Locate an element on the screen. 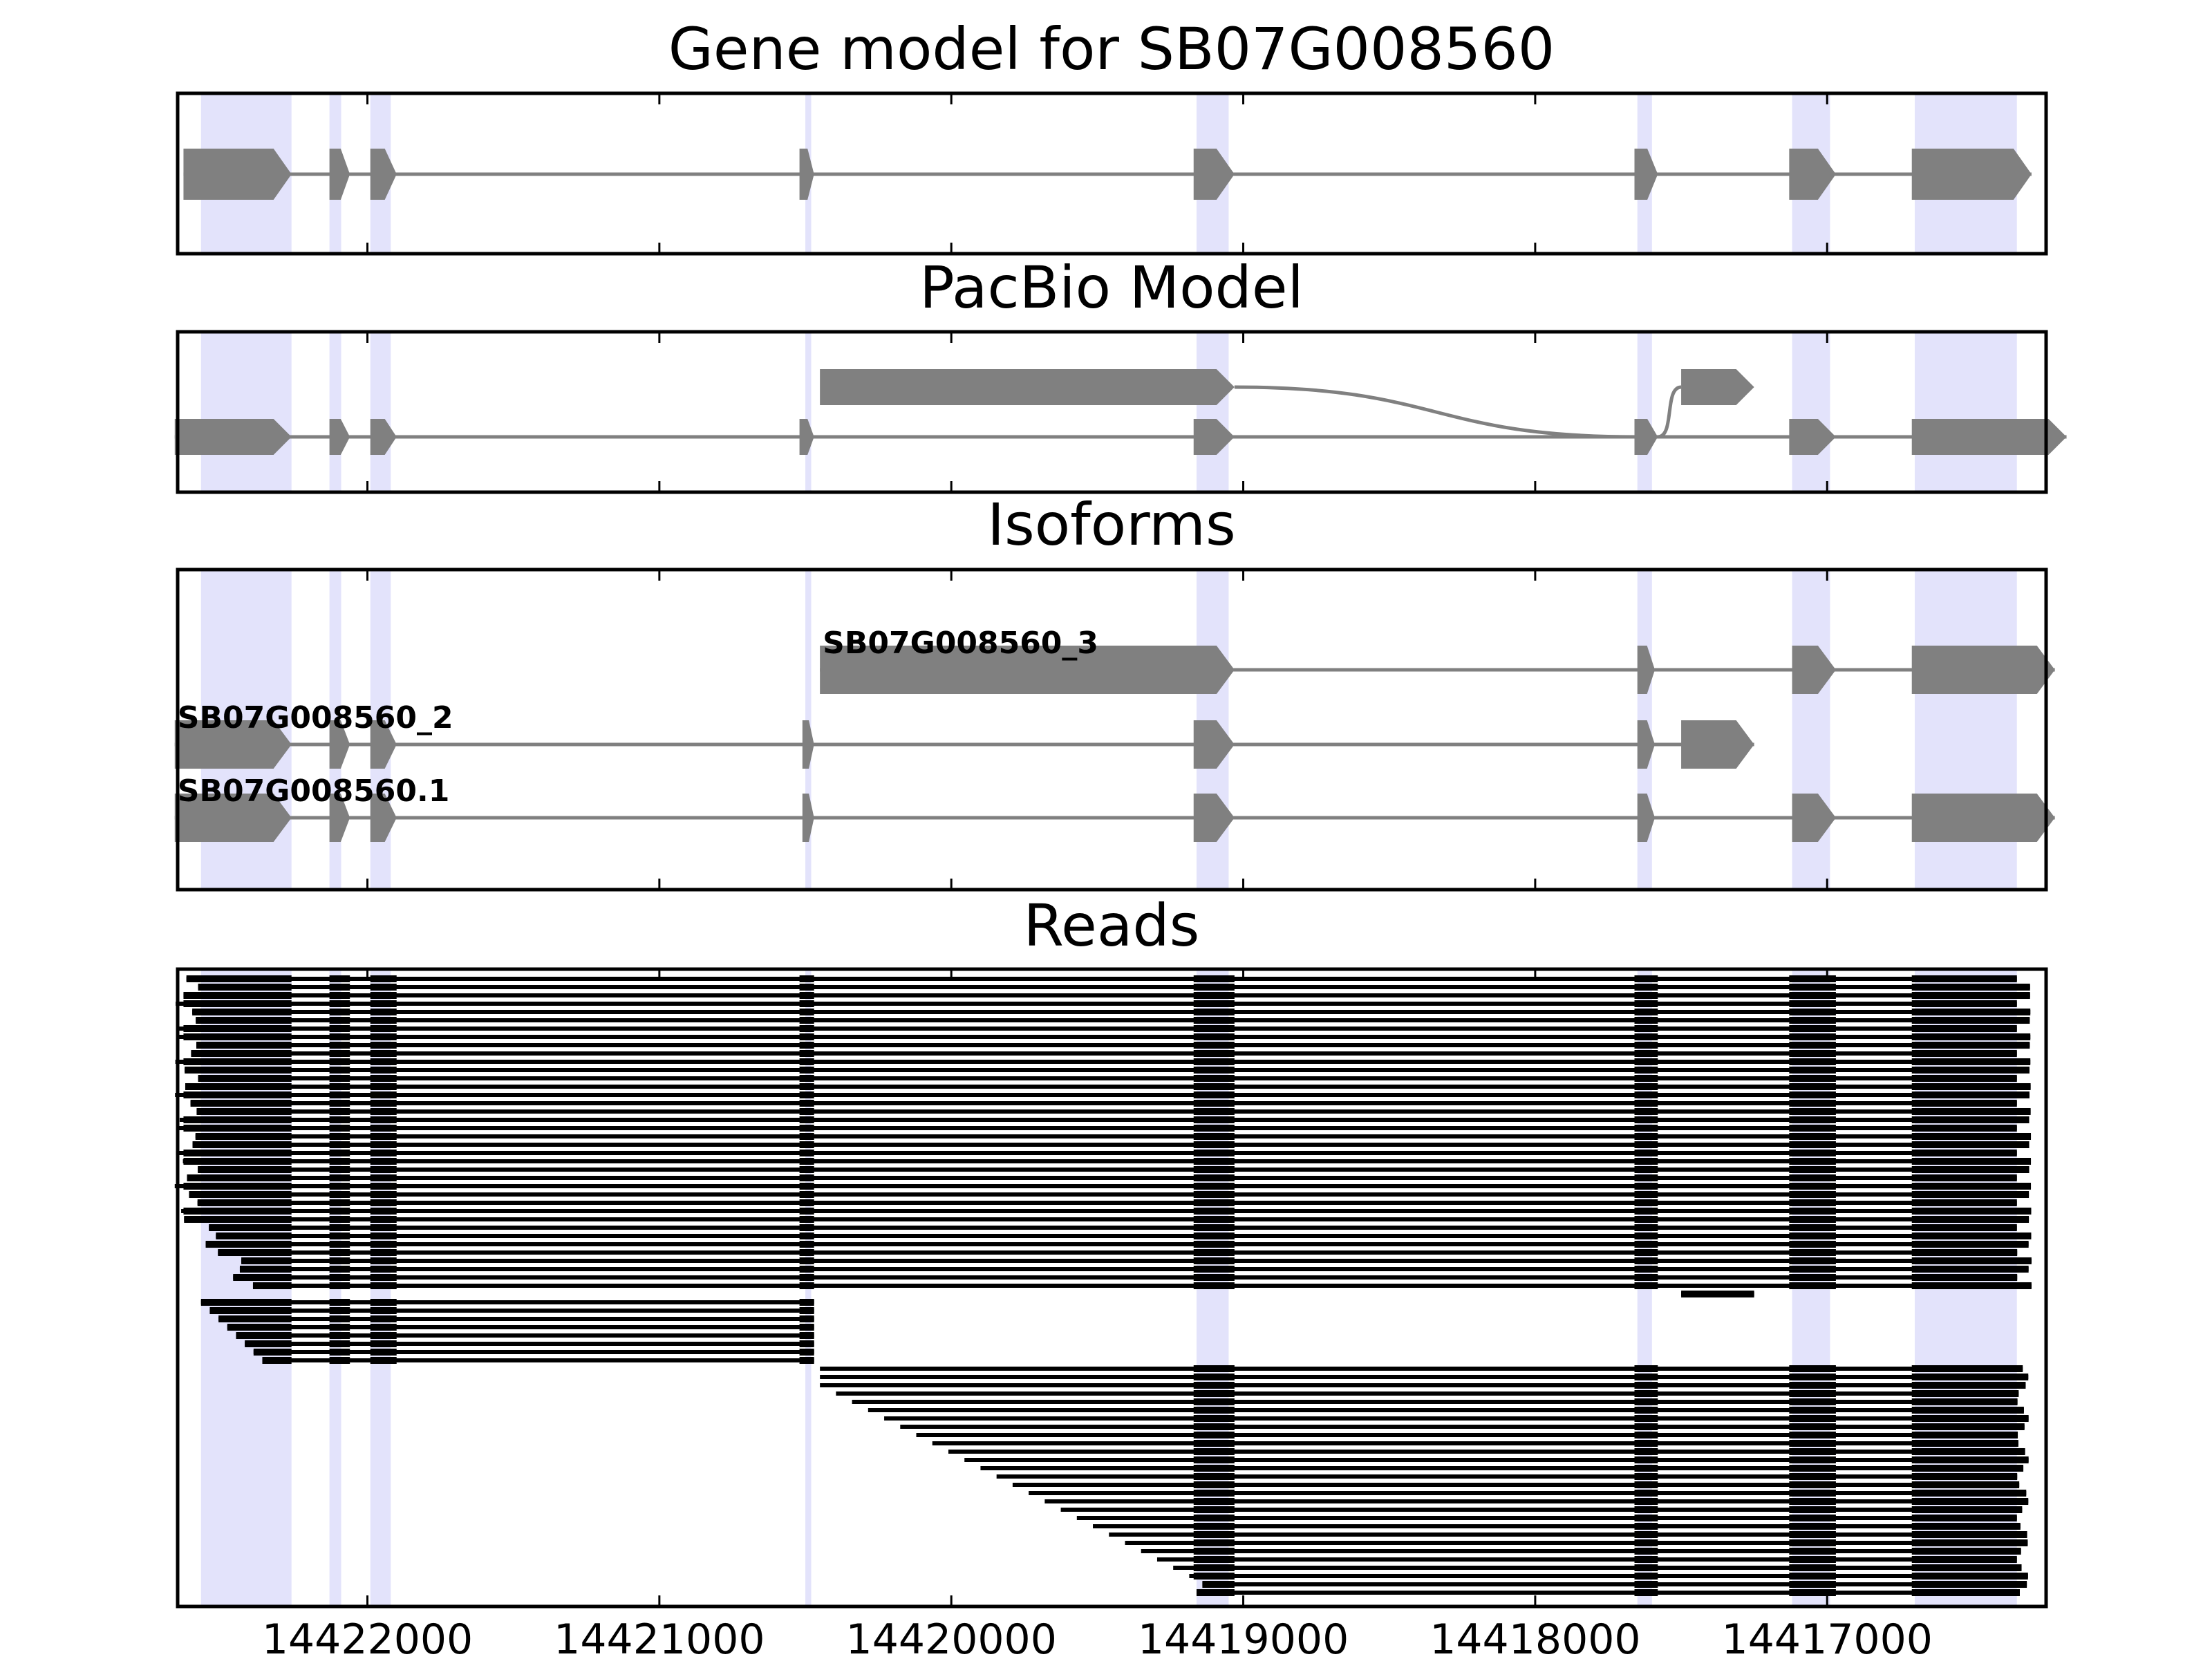 This screenshot has width=2212, height=1659. isoform-tracks: SB07G008560_3 SB07G008560_2 SB07G008560.1 is located at coordinates (1114, 734).